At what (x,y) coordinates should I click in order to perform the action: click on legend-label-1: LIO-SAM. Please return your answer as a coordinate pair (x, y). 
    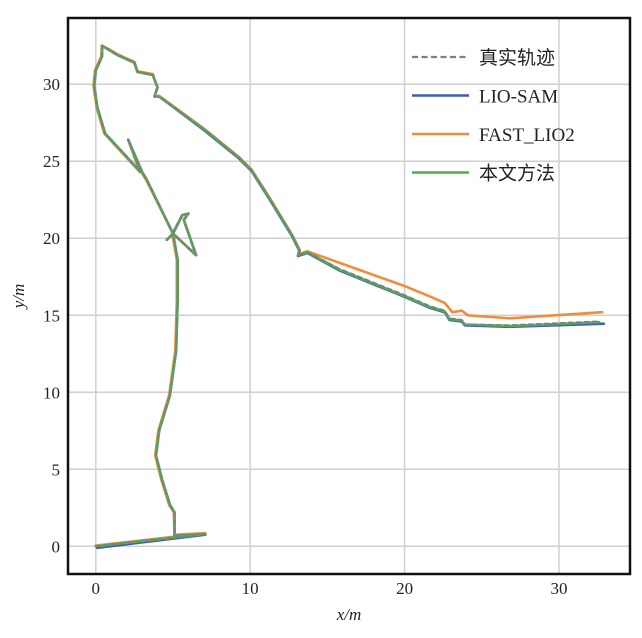
    Looking at the image, I should click on (518, 97).